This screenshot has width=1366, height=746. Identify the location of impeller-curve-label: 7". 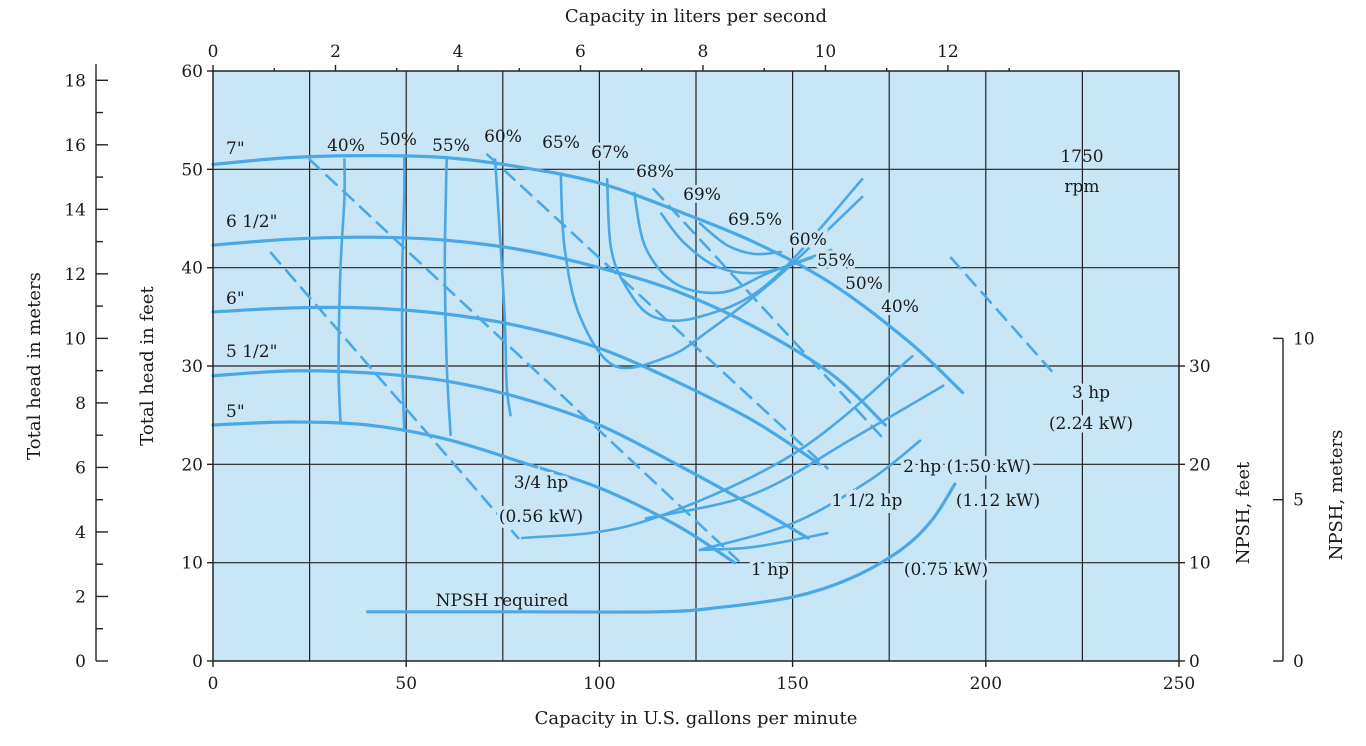
(235, 149).